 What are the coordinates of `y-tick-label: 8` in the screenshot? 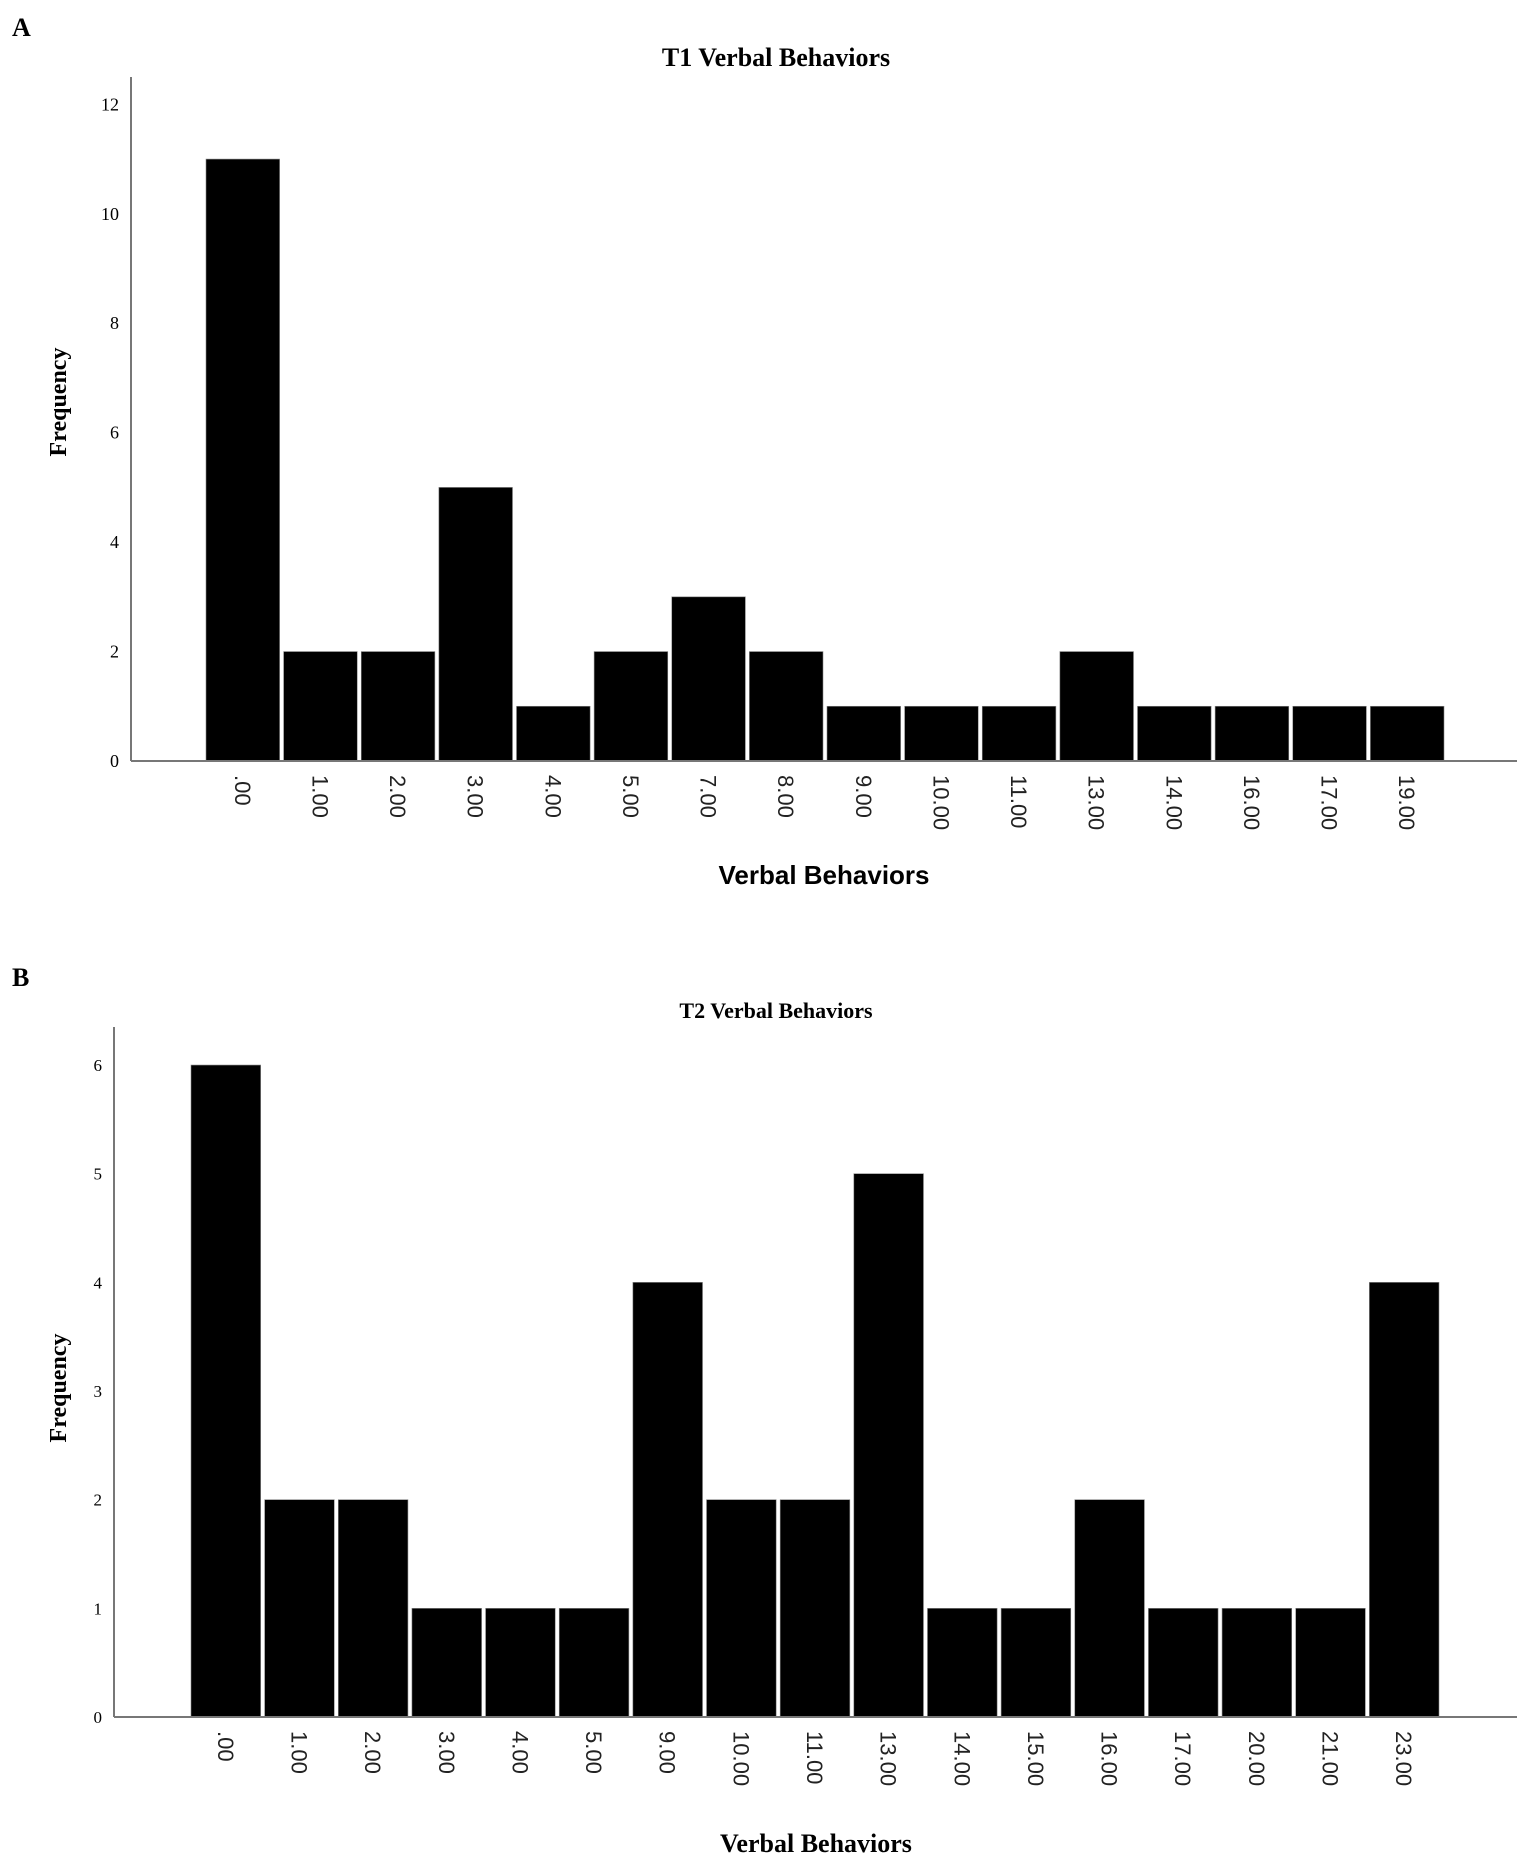 It's located at (114, 323).